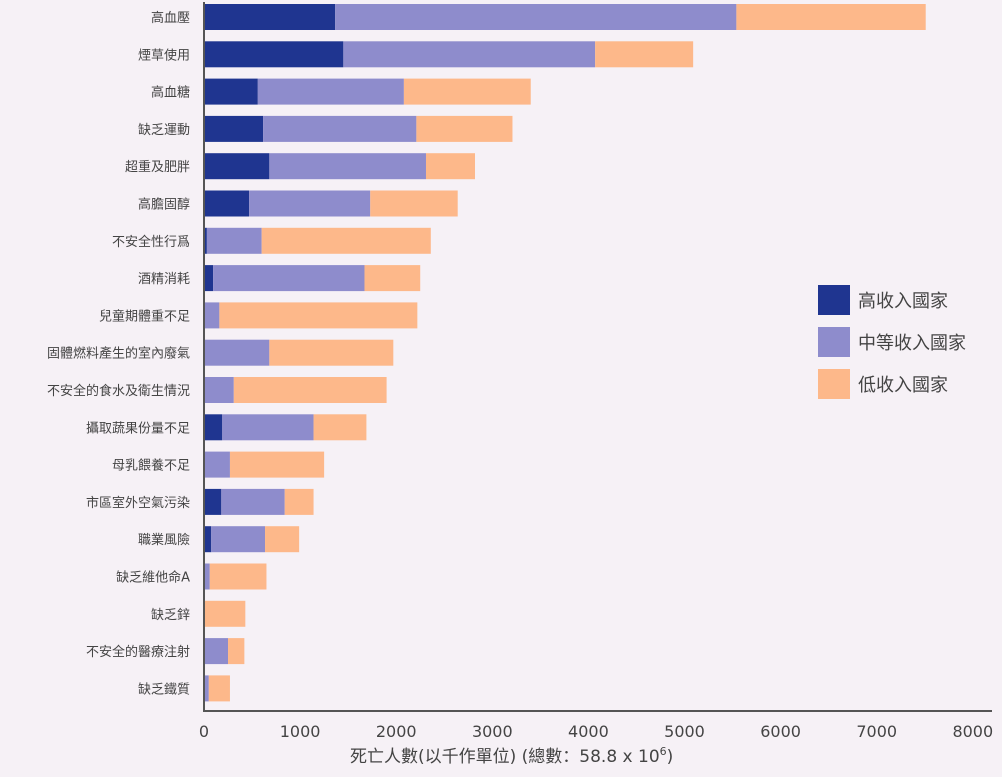 Image resolution: width=1002 pixels, height=777 pixels. Describe the element at coordinates (903, 301) in the screenshot. I see `legend-label: 高收入國家` at that location.